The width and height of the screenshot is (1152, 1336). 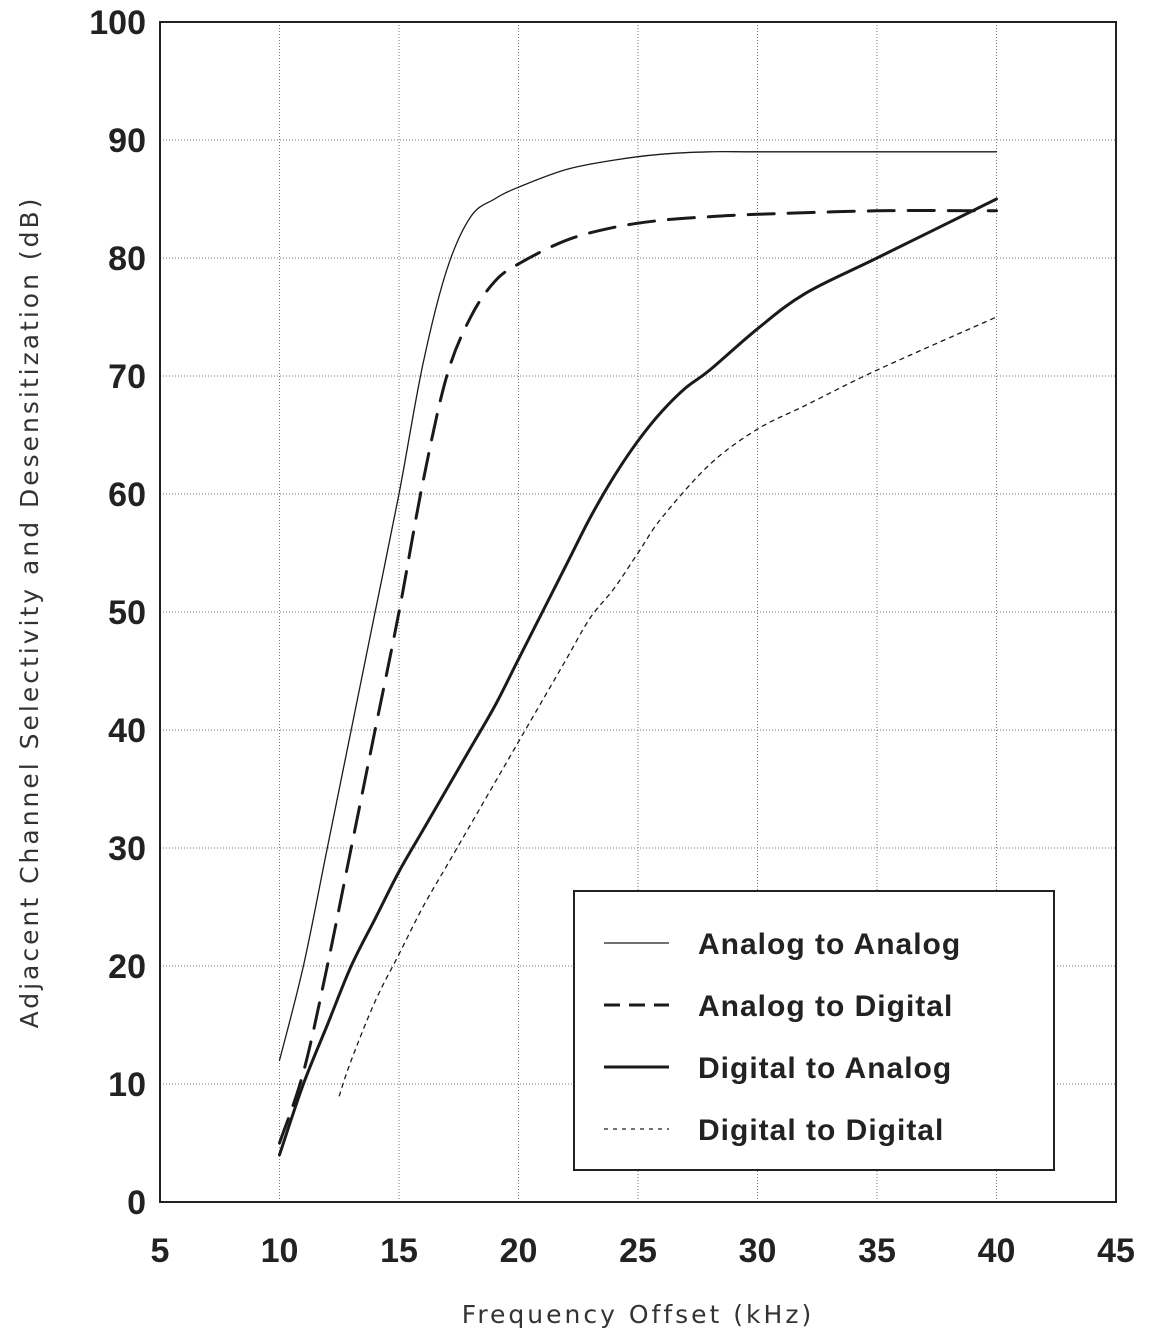 I want to click on x-tick-label: 25, so click(x=638, y=1251).